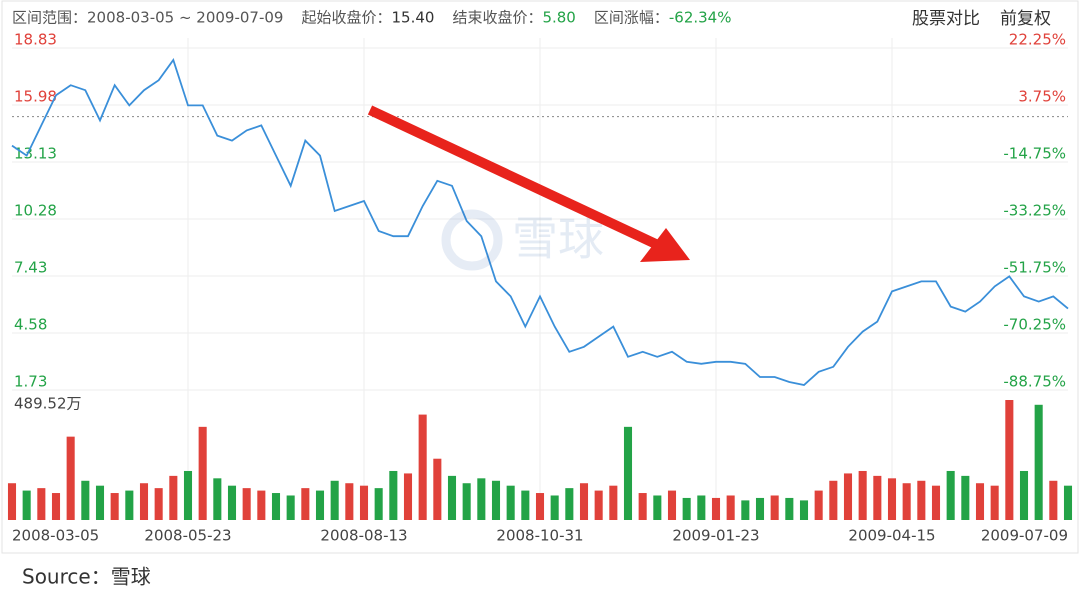  Describe the element at coordinates (185, 18) in the screenshot. I see `header-value: 2008-03-05 ~ 2009-07-09` at that location.